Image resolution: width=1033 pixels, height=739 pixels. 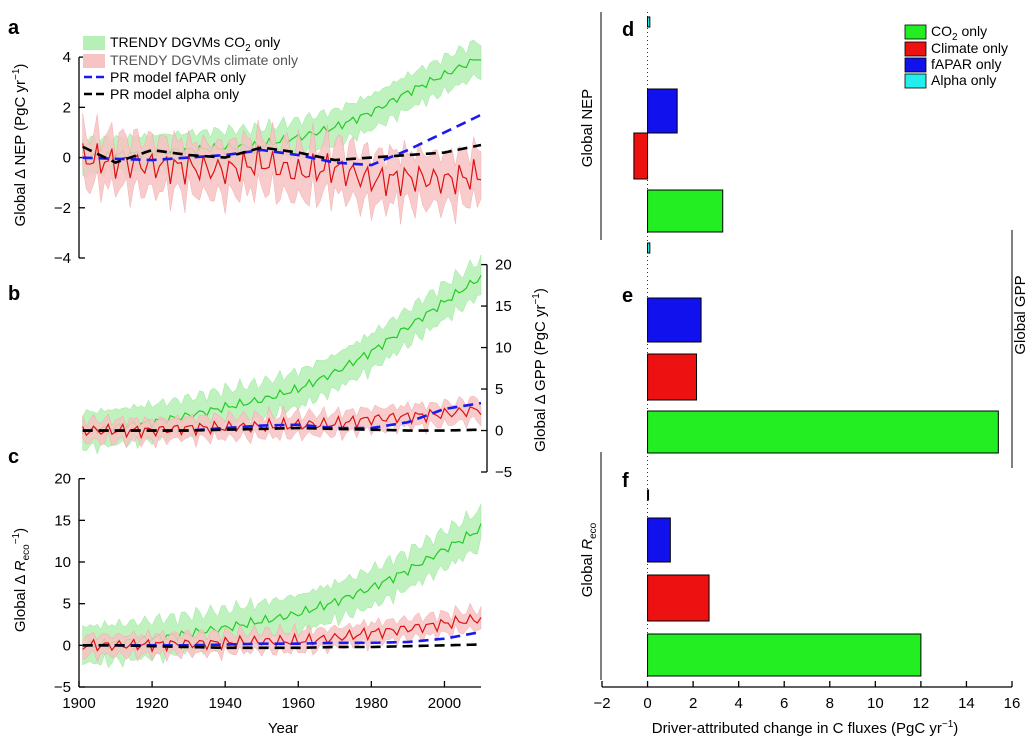 I want to click on y-tick-label-a: 4, so click(x=67, y=57).